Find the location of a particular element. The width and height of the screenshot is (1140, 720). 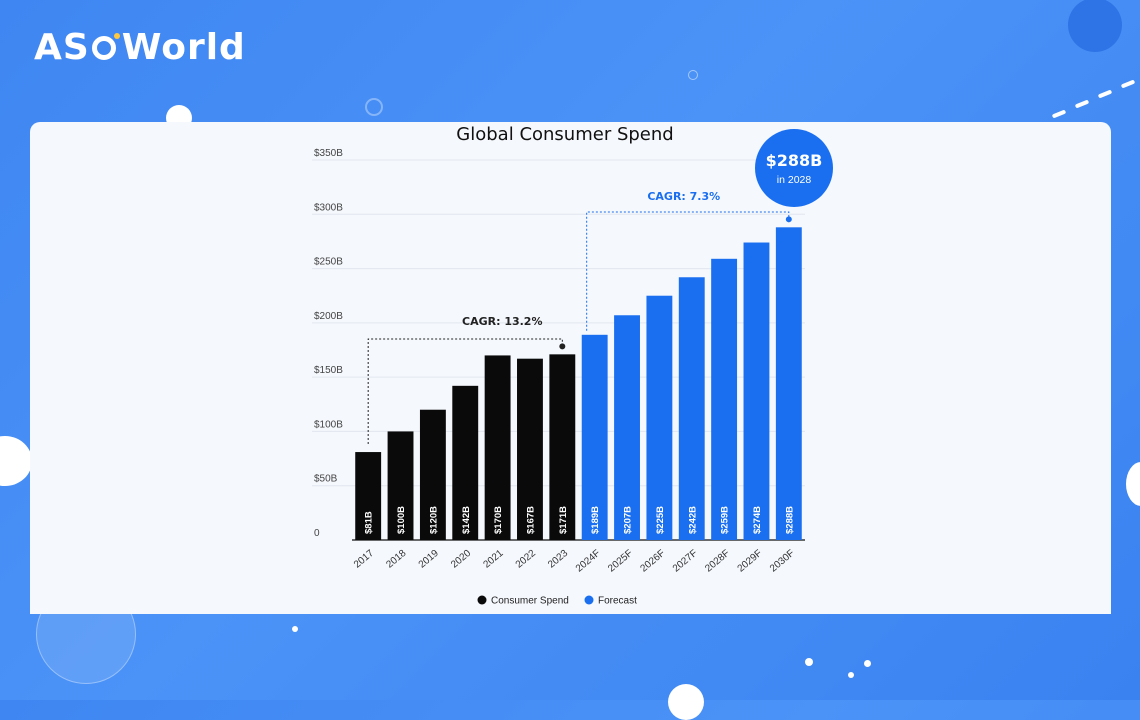

x-tick-label: 2020 is located at coordinates (461, 559).